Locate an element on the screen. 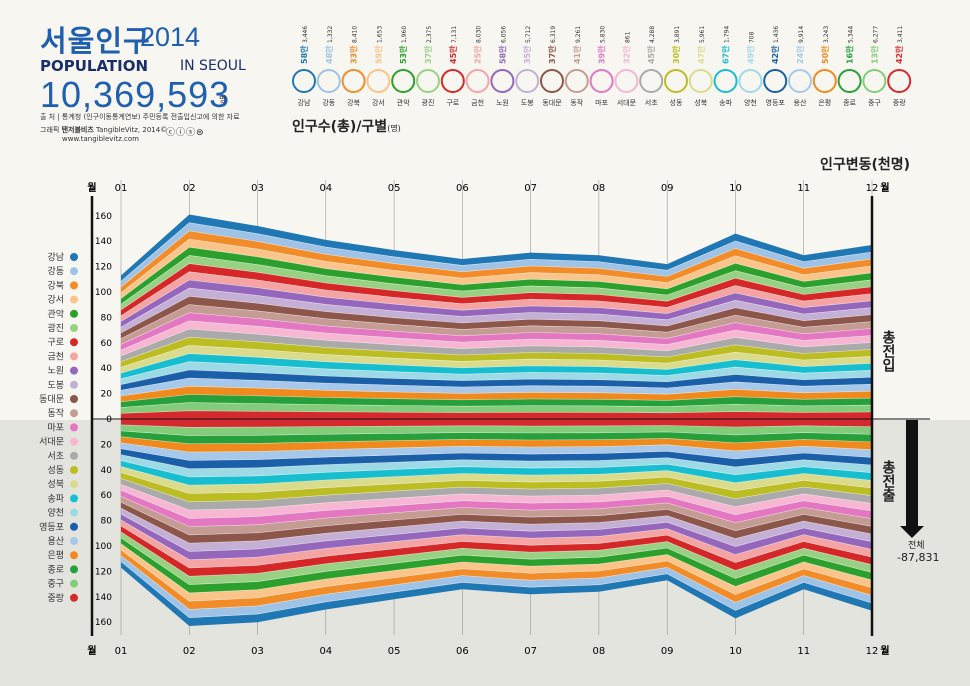 Image resolution: width=970 pixels, height=686 pixels. district-legend-label: 광진 is located at coordinates (55, 328).